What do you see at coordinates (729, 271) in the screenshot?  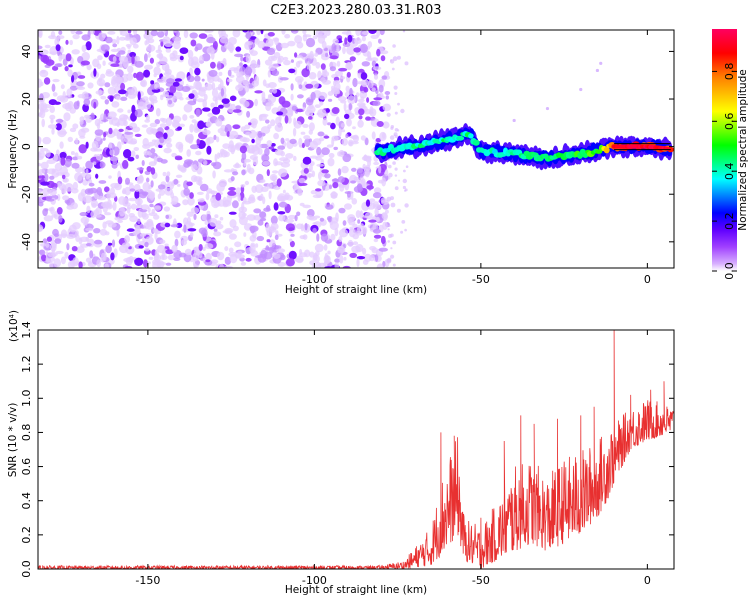 I see `colorbar-tick-label: 0.0` at bounding box center [729, 271].